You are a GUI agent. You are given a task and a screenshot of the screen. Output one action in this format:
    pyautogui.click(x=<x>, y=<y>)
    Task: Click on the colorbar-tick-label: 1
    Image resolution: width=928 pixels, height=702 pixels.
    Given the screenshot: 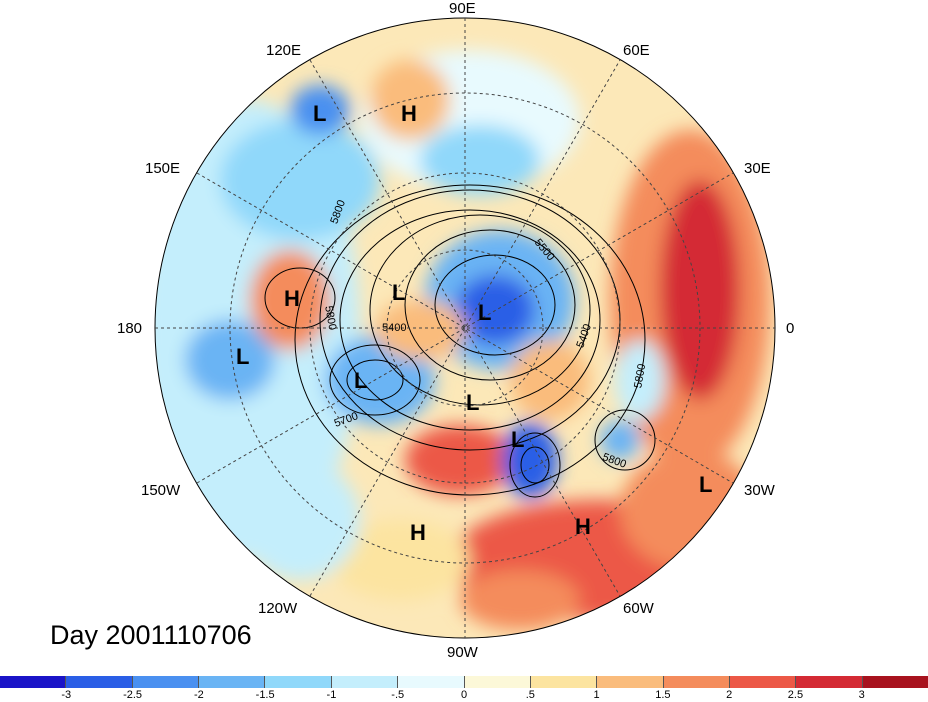 What is the action you would take?
    pyautogui.click(x=596, y=695)
    